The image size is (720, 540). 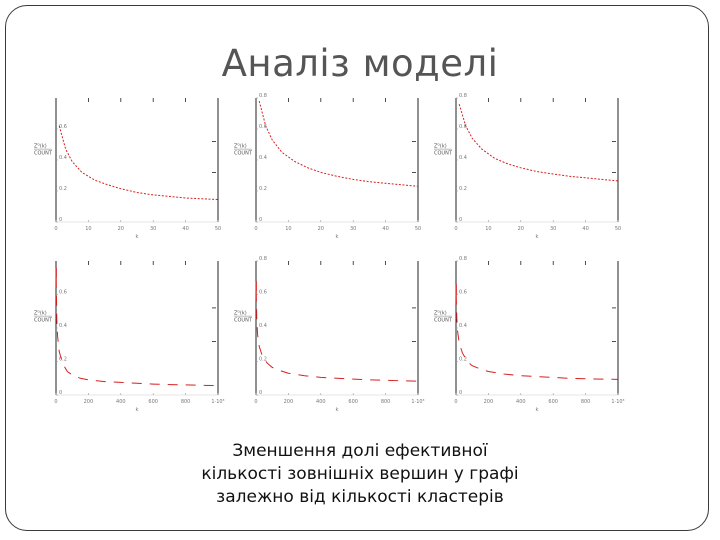 I want to click on chart-4: 0 200 400 600 800 1·10³ 0 0.2 0.4 0.6 Zᴳ(k)COUNT k, so click(x=129, y=337).